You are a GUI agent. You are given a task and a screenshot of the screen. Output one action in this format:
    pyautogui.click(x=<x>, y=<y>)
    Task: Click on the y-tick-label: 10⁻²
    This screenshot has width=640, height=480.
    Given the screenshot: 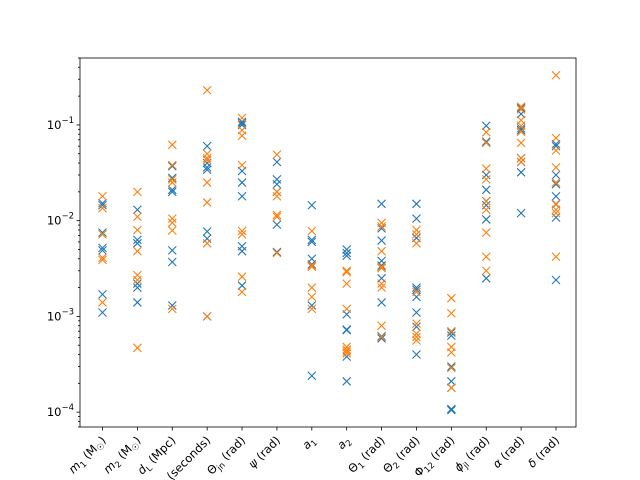 What is the action you would take?
    pyautogui.click(x=60, y=220)
    